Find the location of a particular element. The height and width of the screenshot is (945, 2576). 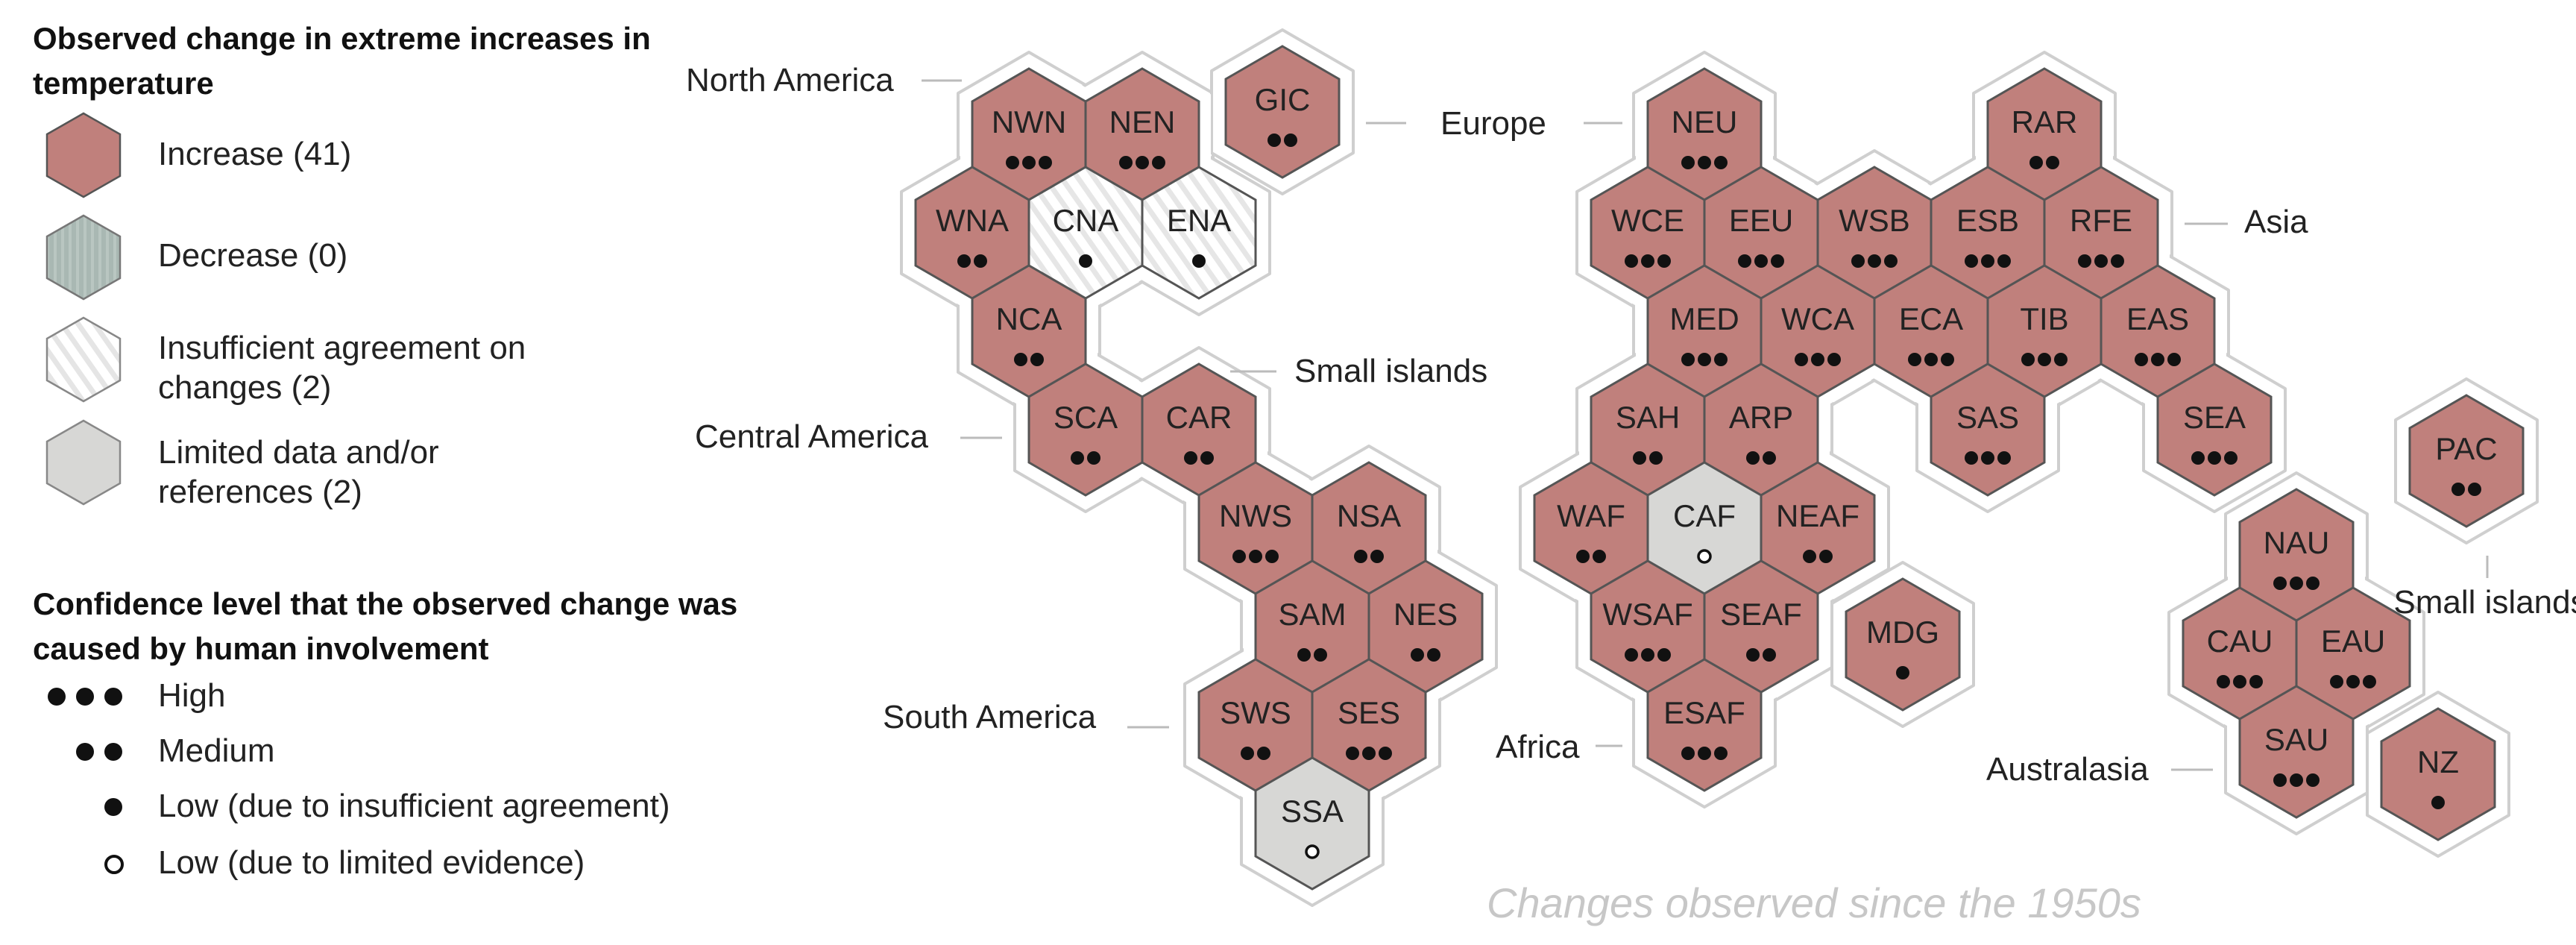

label-south-america: South America is located at coordinates (990, 717).